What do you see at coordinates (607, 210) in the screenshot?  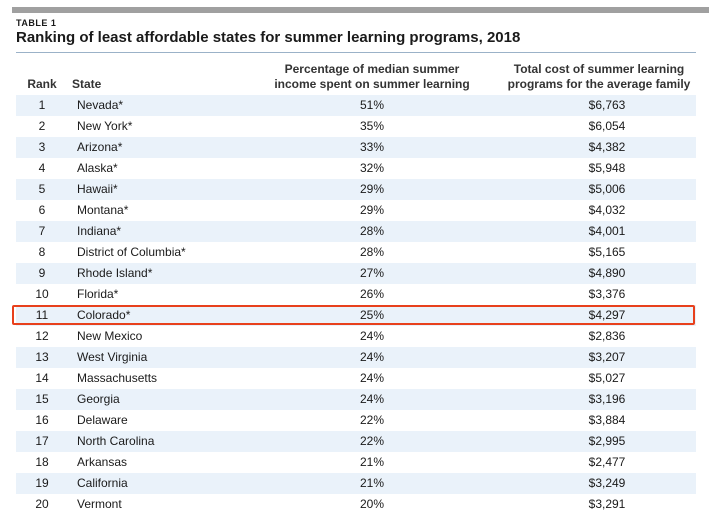 I see `cell-total-cost: $4,032` at bounding box center [607, 210].